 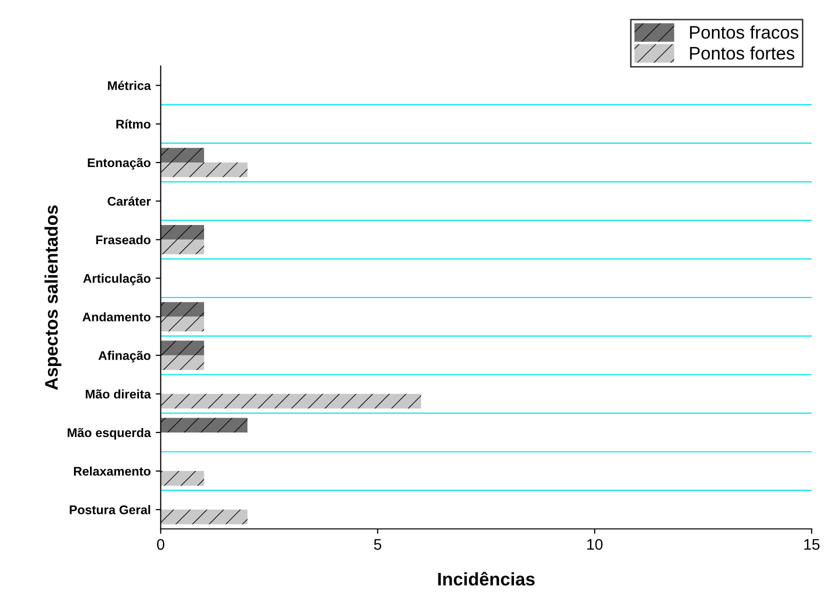 I want to click on x-tick-label: 15, so click(x=812, y=544).